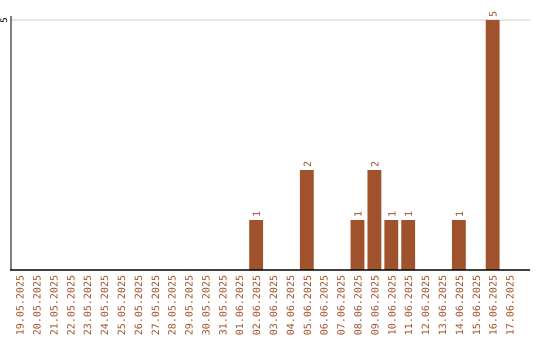  Describe the element at coordinates (190, 305) in the screenshot. I see `x-tick-label: 29.05.2025` at that location.